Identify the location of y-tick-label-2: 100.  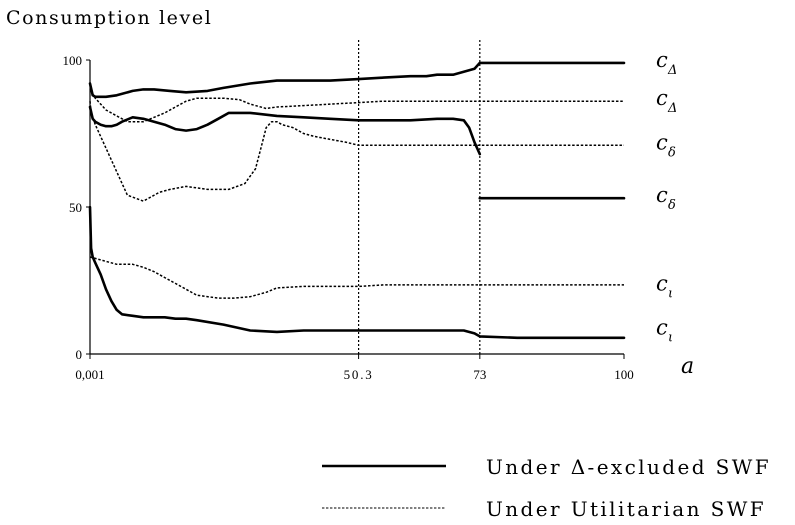
(73, 60).